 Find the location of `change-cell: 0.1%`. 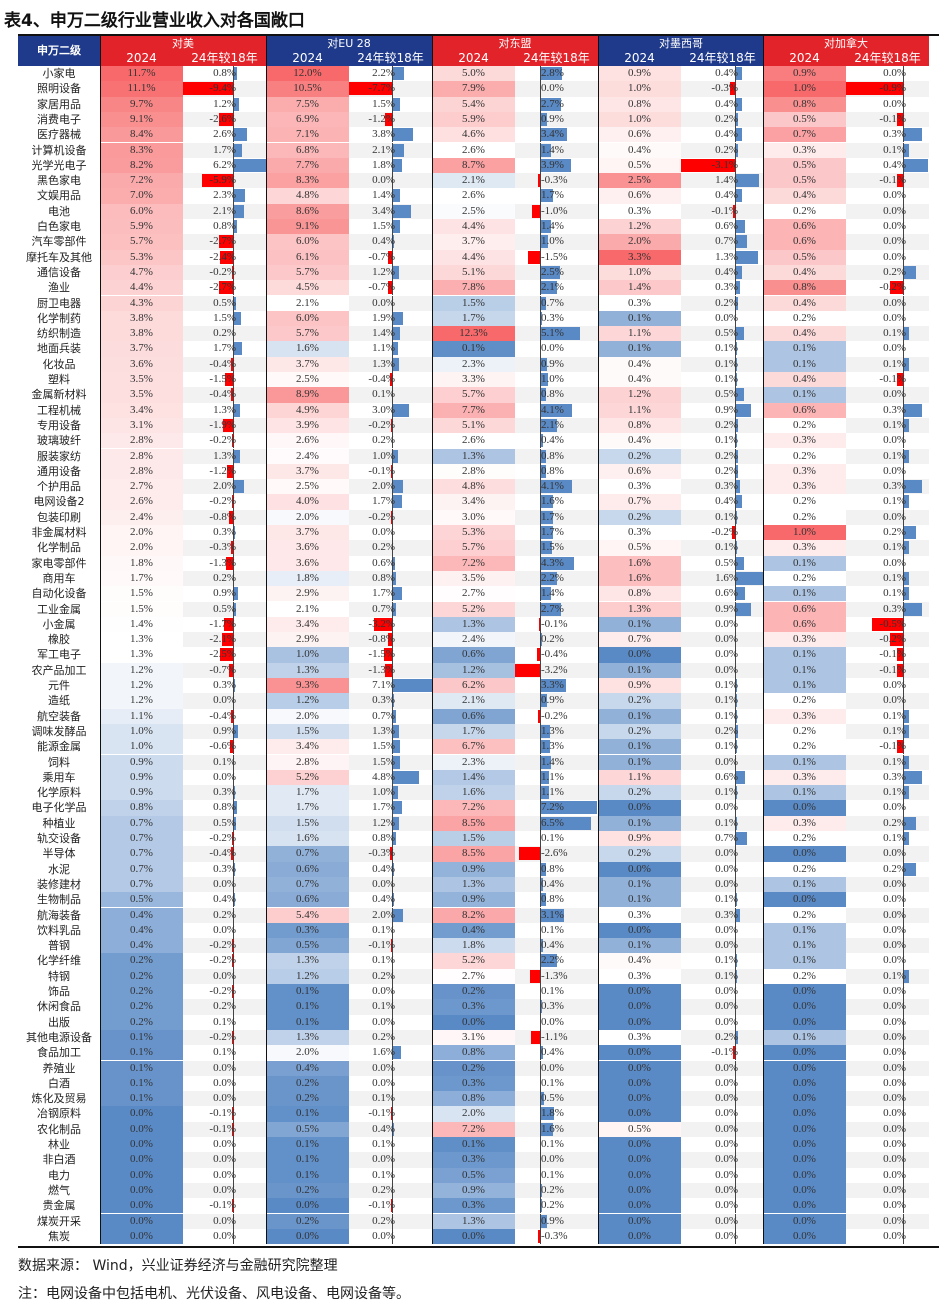

change-cell: 0.1% is located at coordinates (887, 456).